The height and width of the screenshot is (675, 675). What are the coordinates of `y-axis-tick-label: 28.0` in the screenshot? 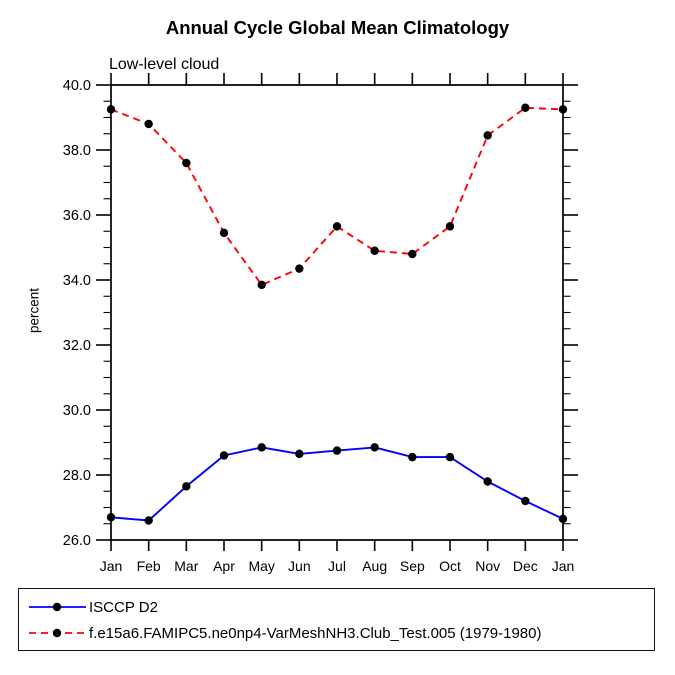 It's located at (77, 476).